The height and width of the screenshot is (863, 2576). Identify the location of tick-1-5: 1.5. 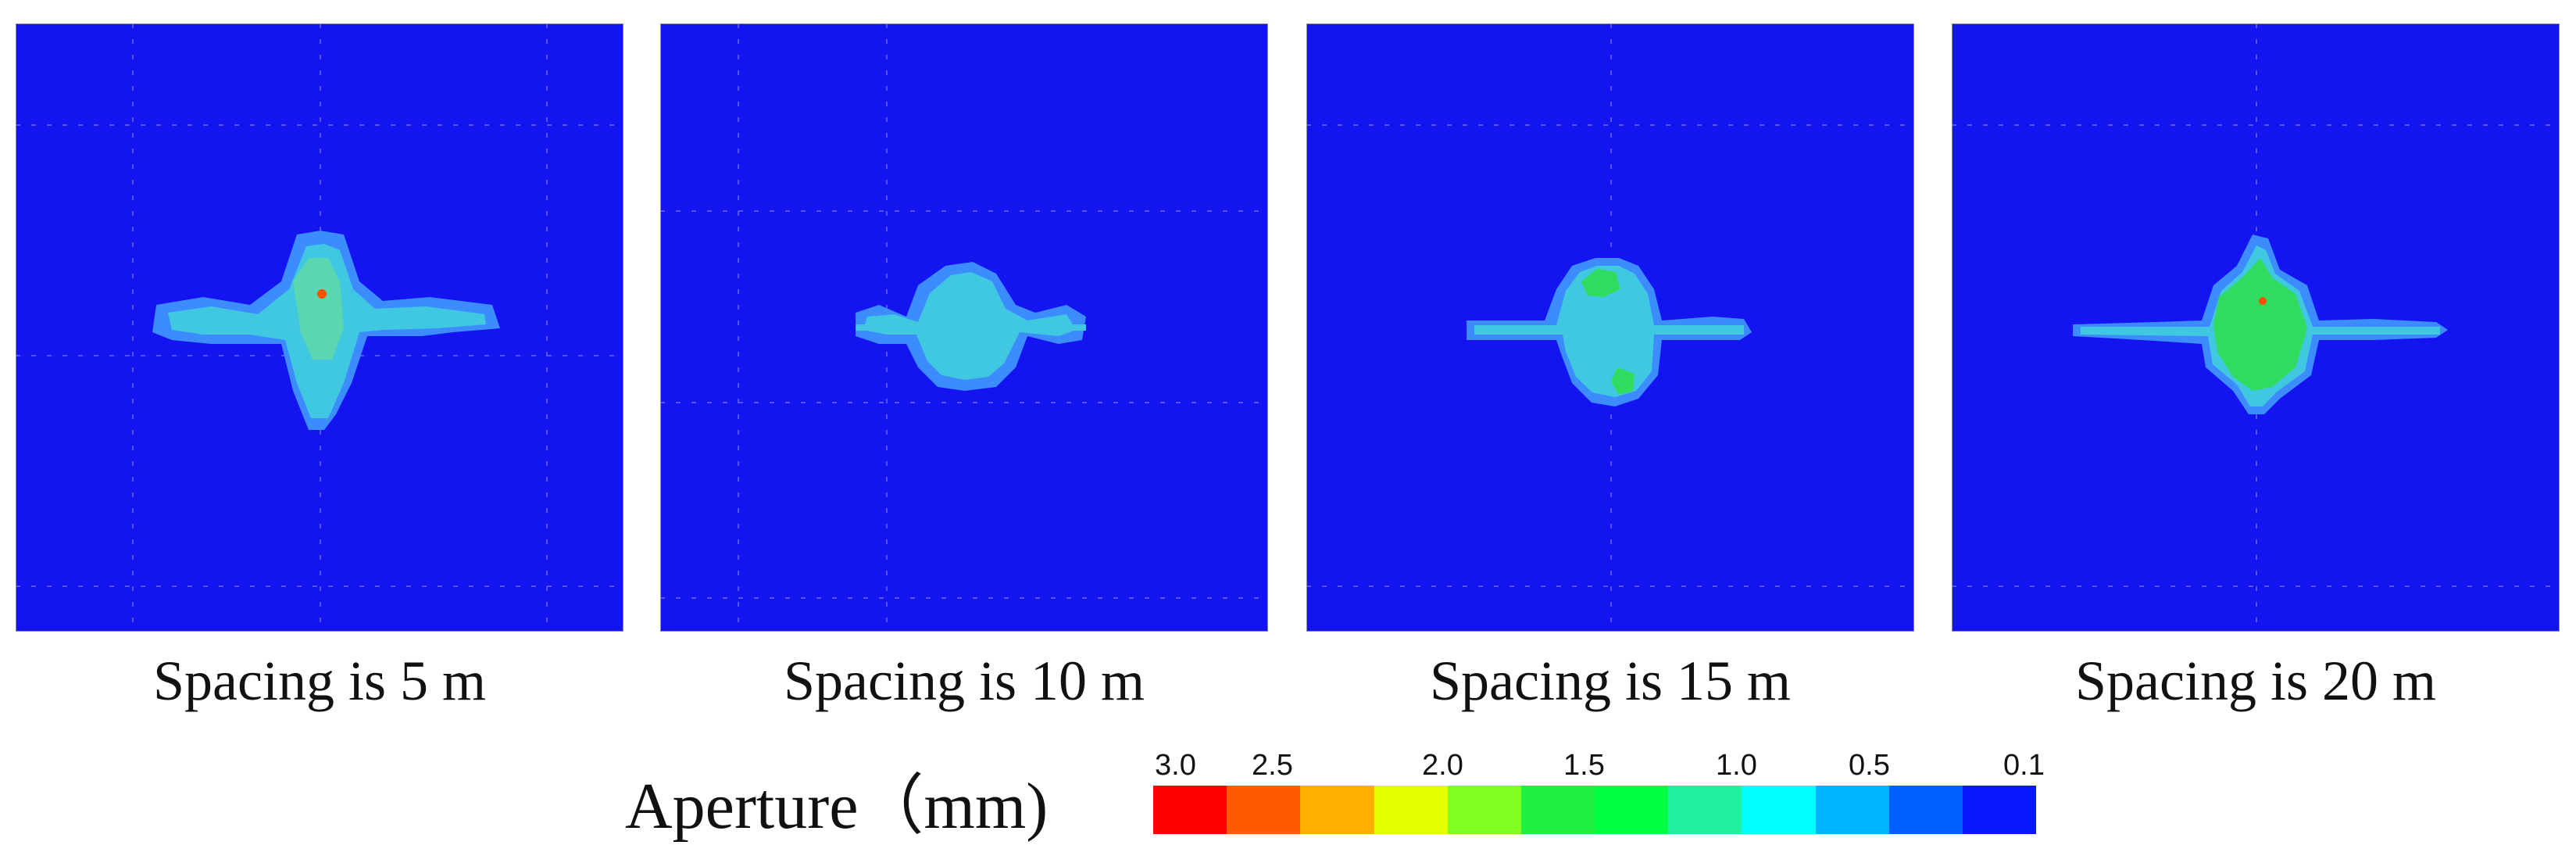
(1584, 765).